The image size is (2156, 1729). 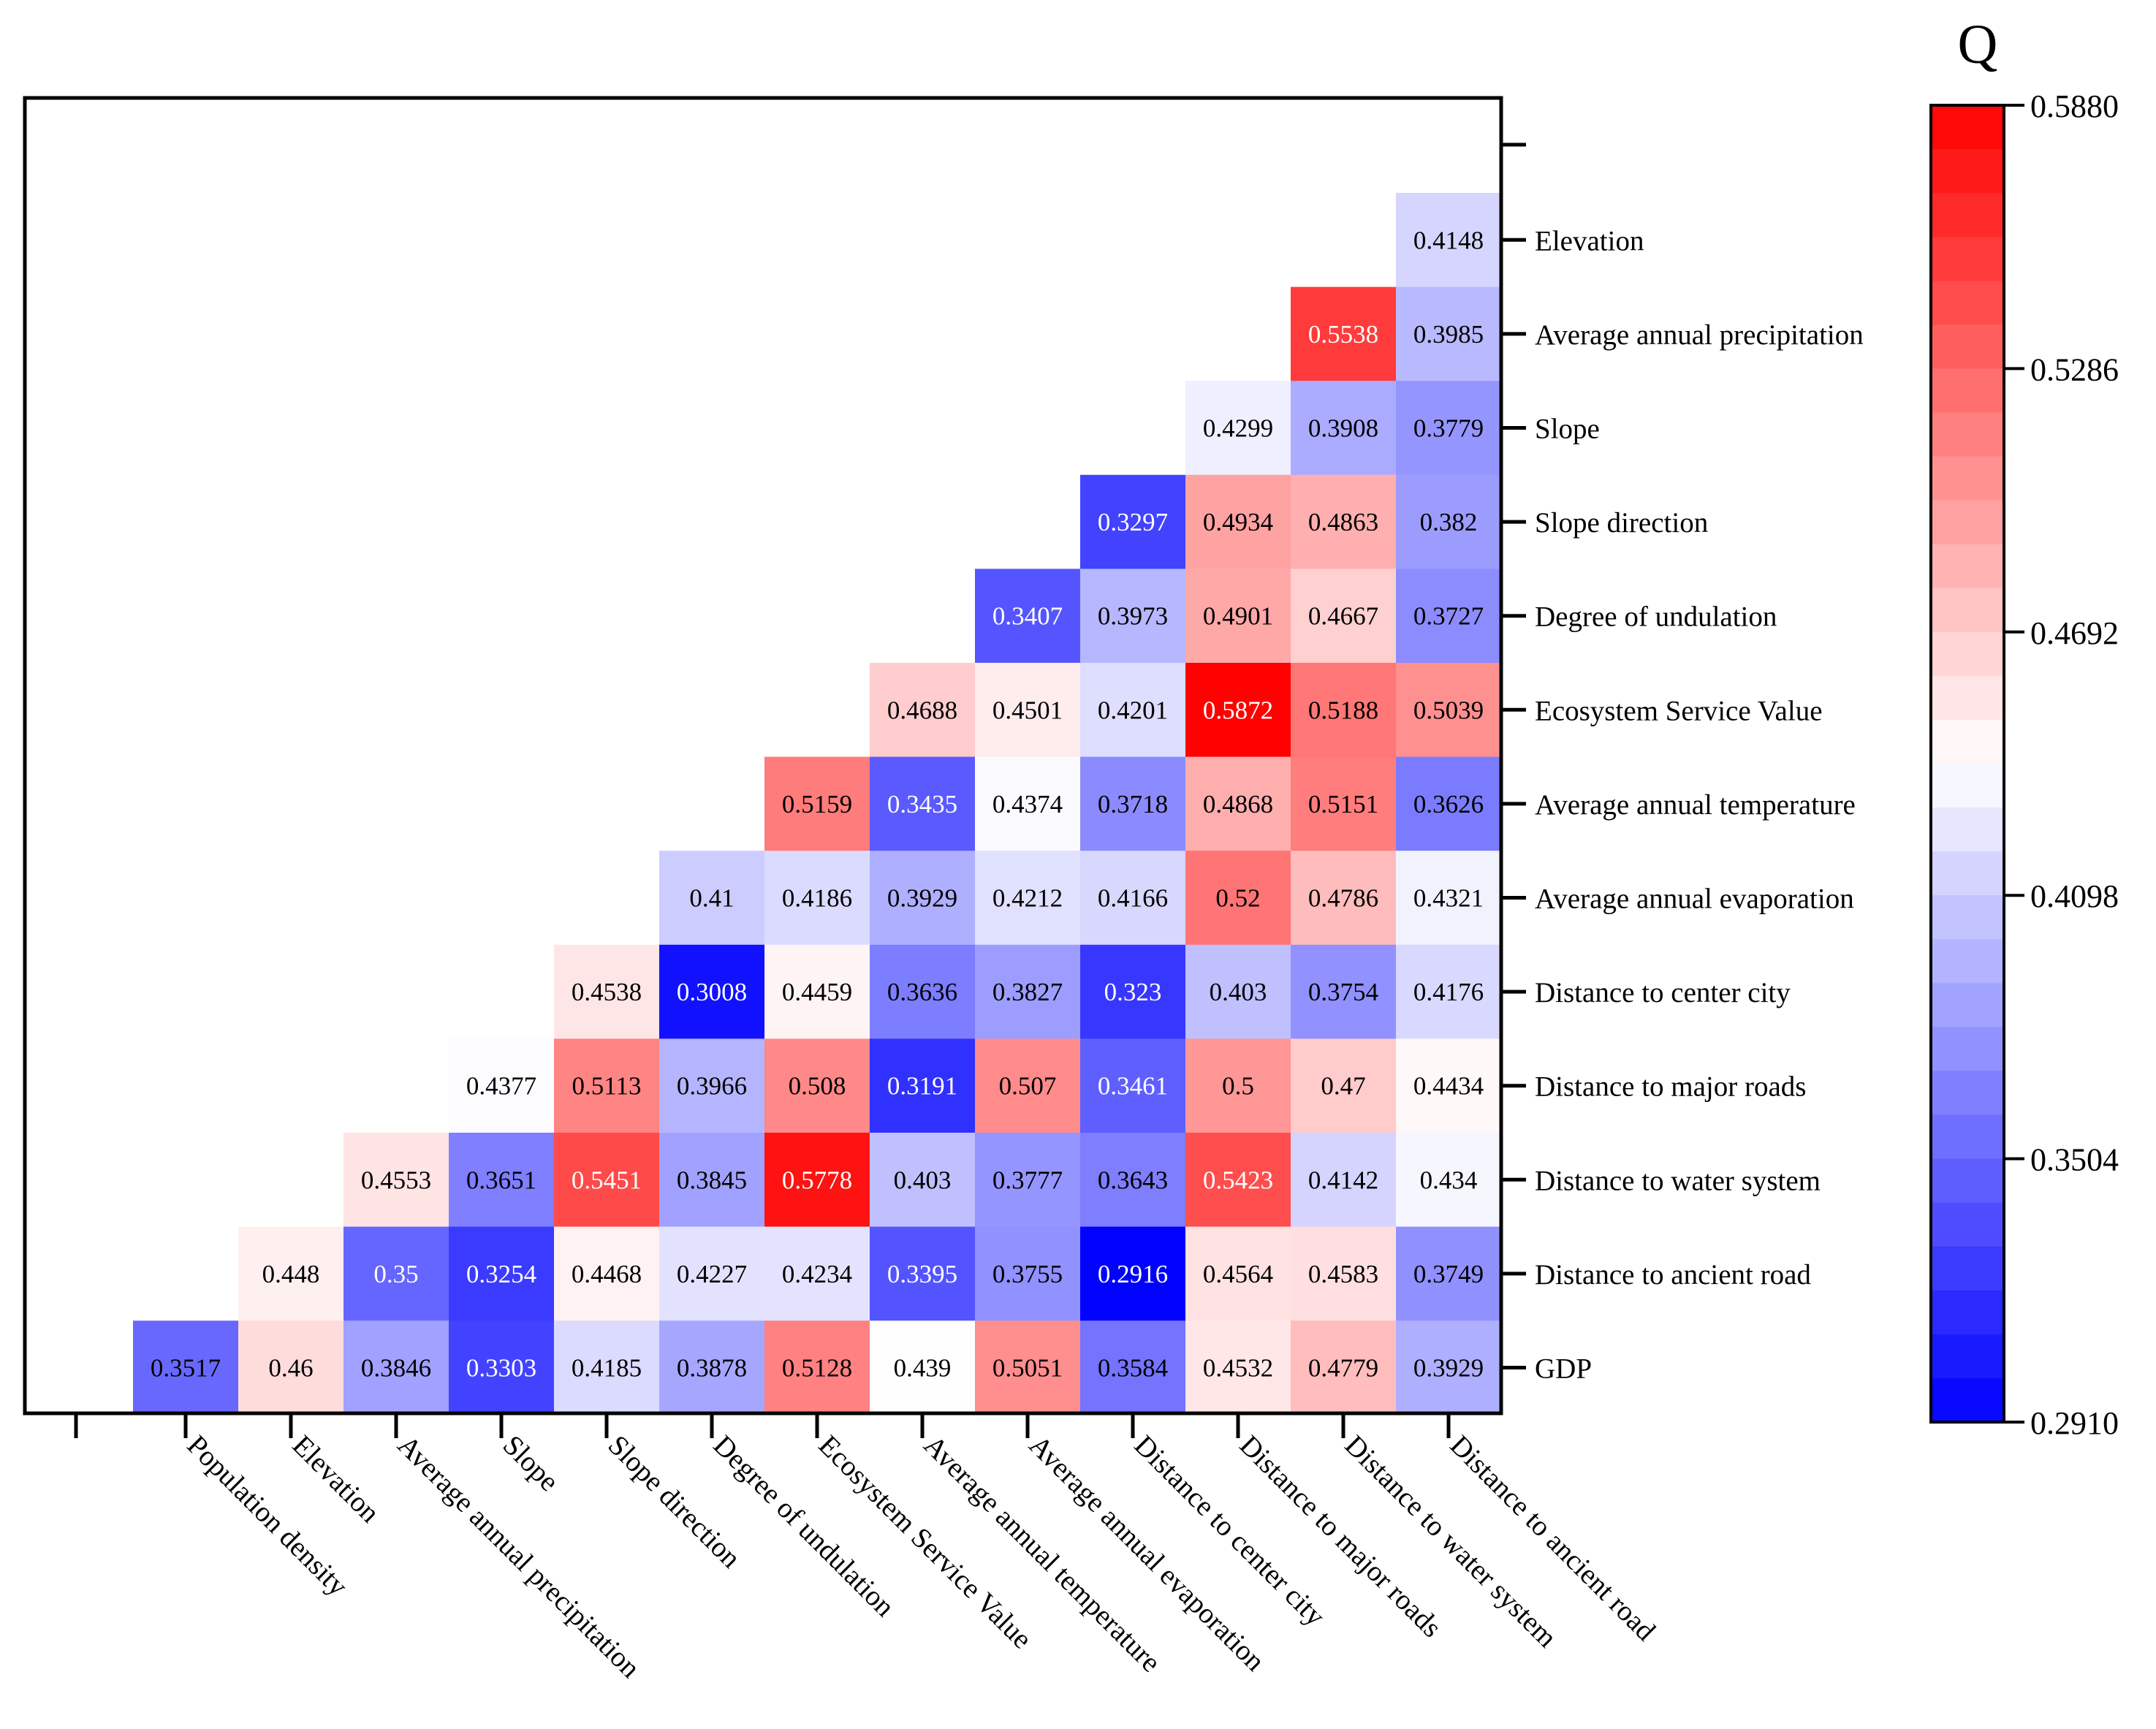 I want to click on cell-value-label: 0.3966, so click(x=712, y=1086).